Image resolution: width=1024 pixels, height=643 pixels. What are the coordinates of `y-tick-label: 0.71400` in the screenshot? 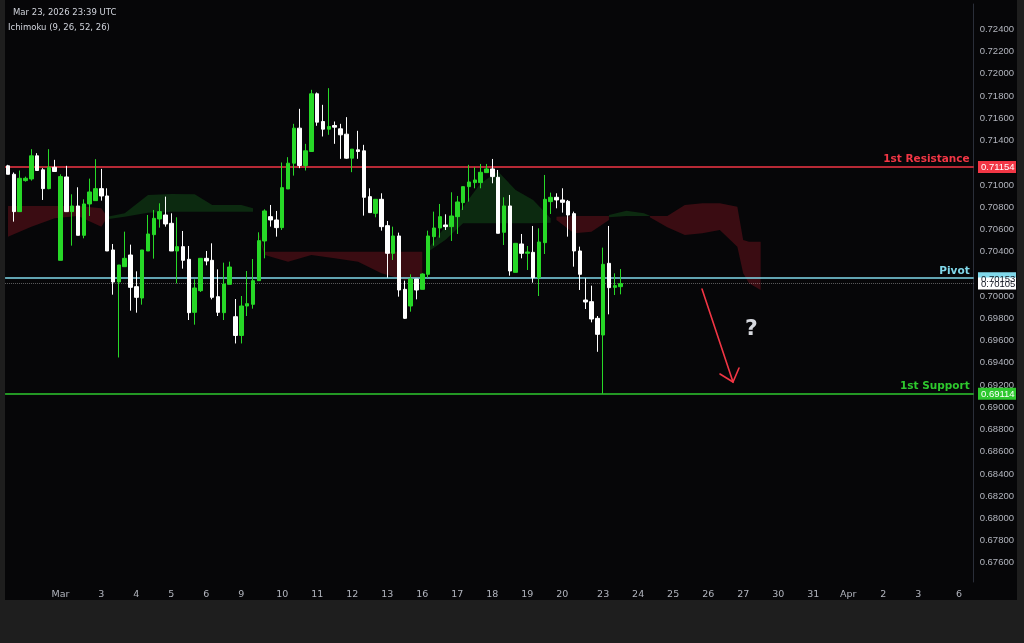 It's located at (996, 140).